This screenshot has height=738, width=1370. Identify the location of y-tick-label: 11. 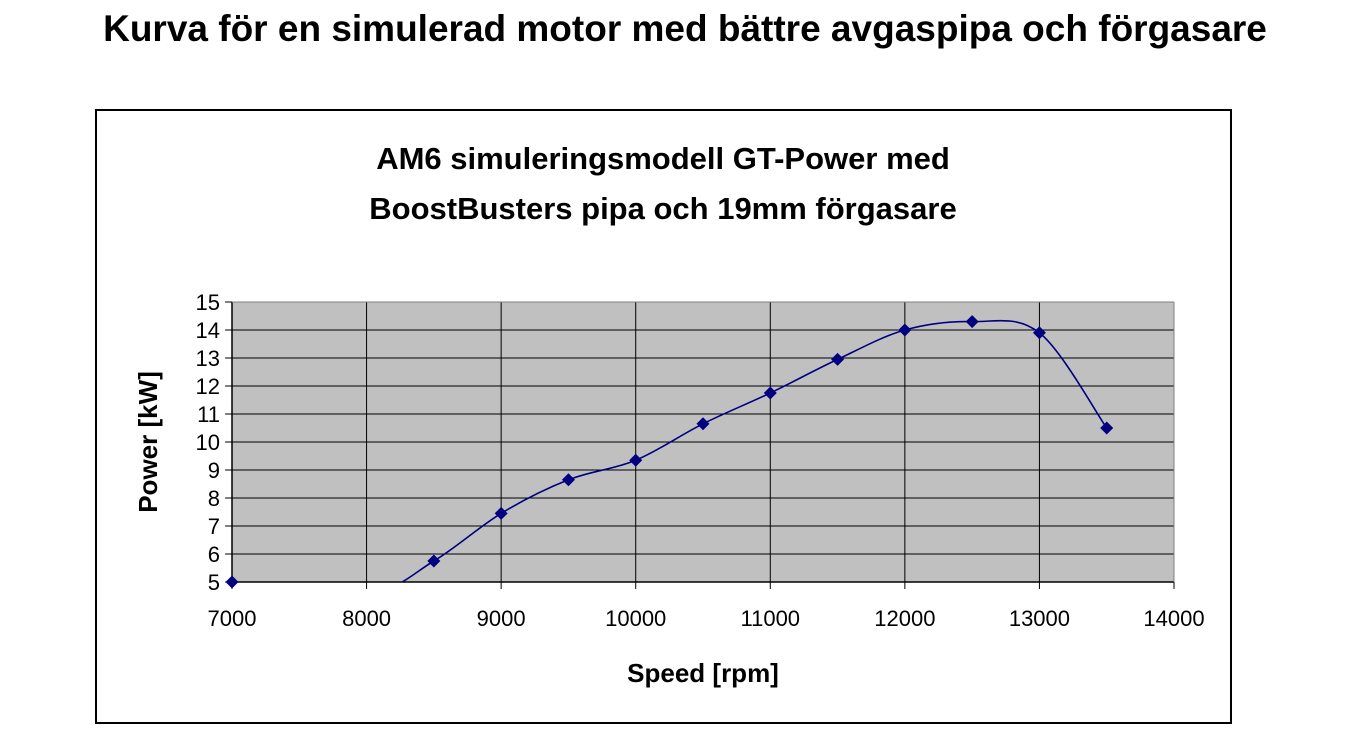
(208, 414).